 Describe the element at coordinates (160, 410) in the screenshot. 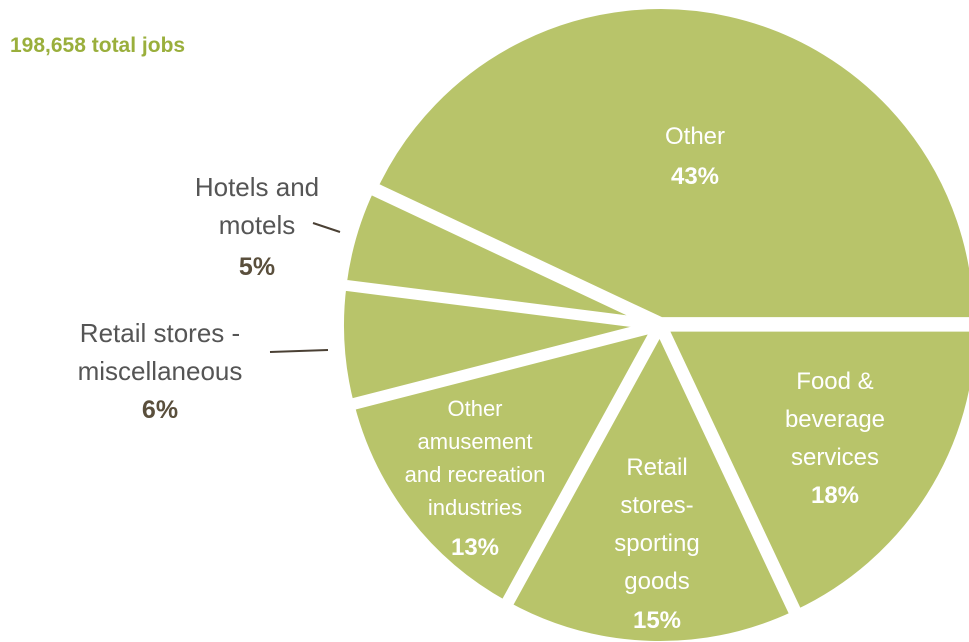

I see `slice-value-label: 6%` at that location.